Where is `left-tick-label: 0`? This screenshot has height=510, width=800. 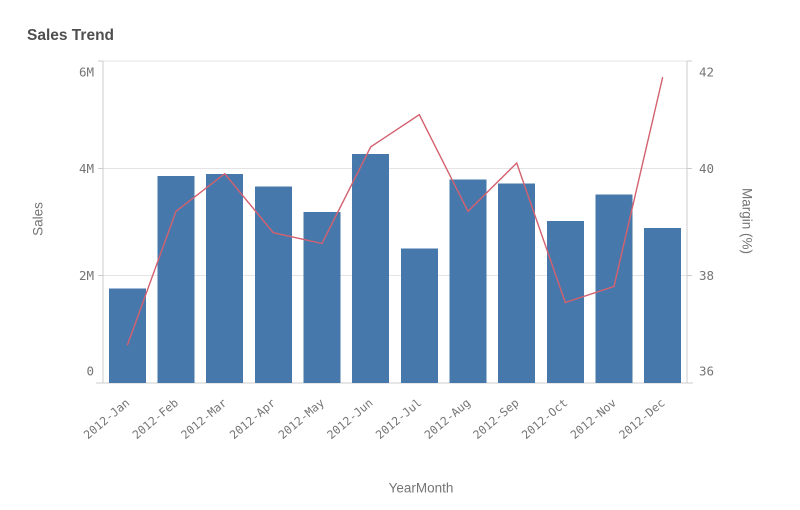 left-tick-label: 0 is located at coordinates (90, 371).